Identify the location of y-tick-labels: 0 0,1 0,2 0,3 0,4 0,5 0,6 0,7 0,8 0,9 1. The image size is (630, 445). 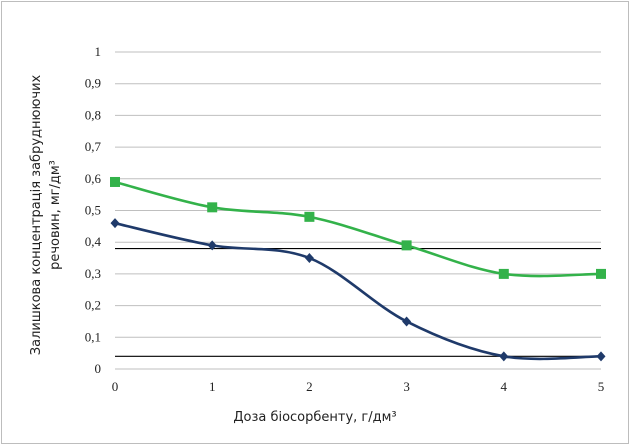
(93, 210).